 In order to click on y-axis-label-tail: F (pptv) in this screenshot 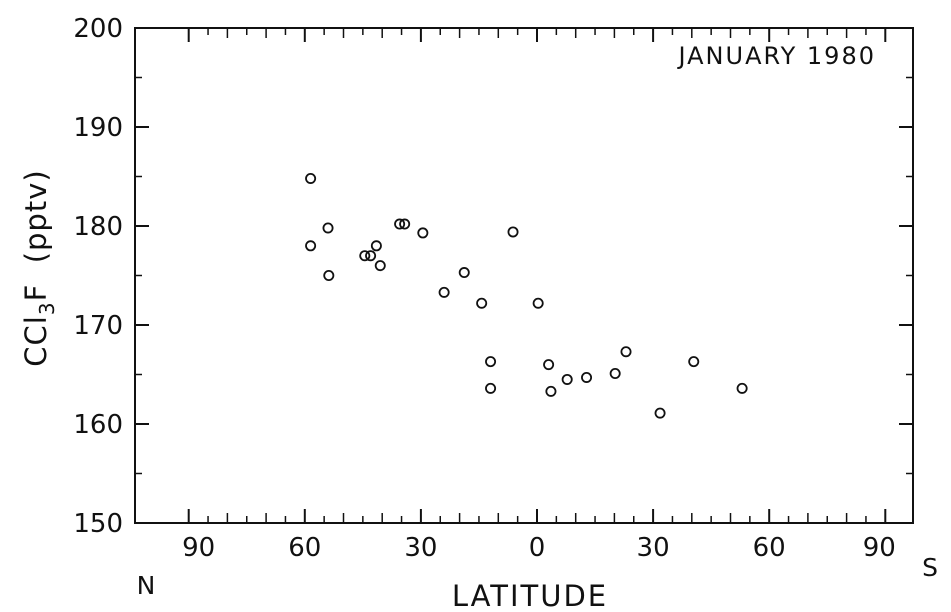, I will do `click(36, 235)`.